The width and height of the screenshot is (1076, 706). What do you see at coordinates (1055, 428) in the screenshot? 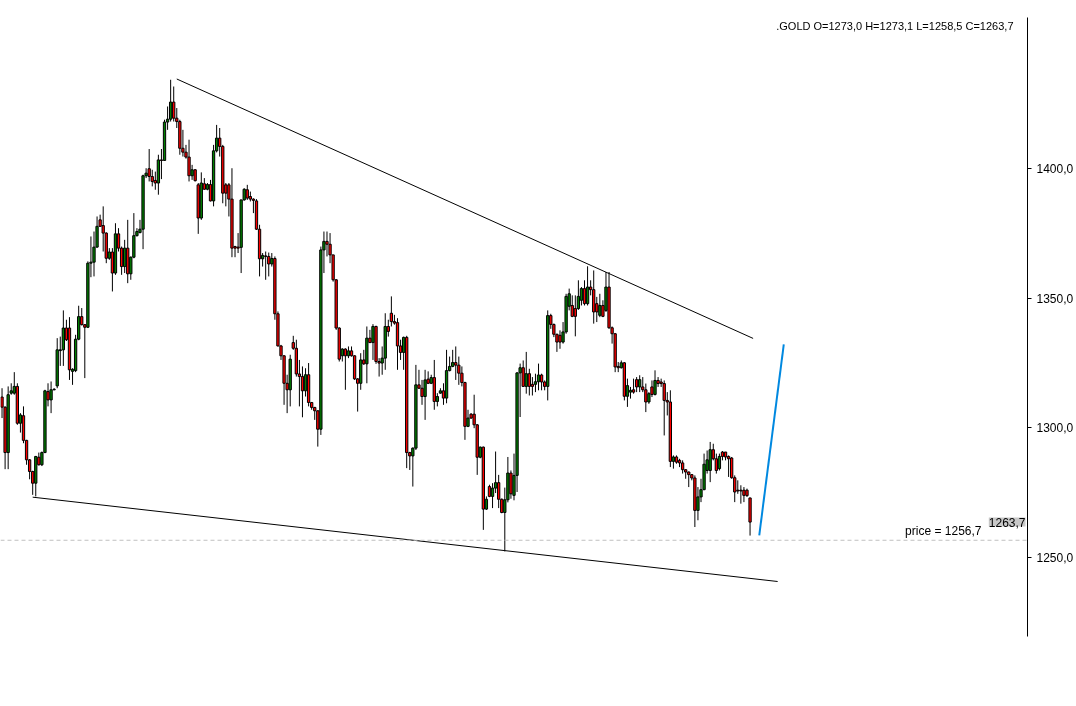
I see `y-tick-label: 1300,0` at bounding box center [1055, 428].